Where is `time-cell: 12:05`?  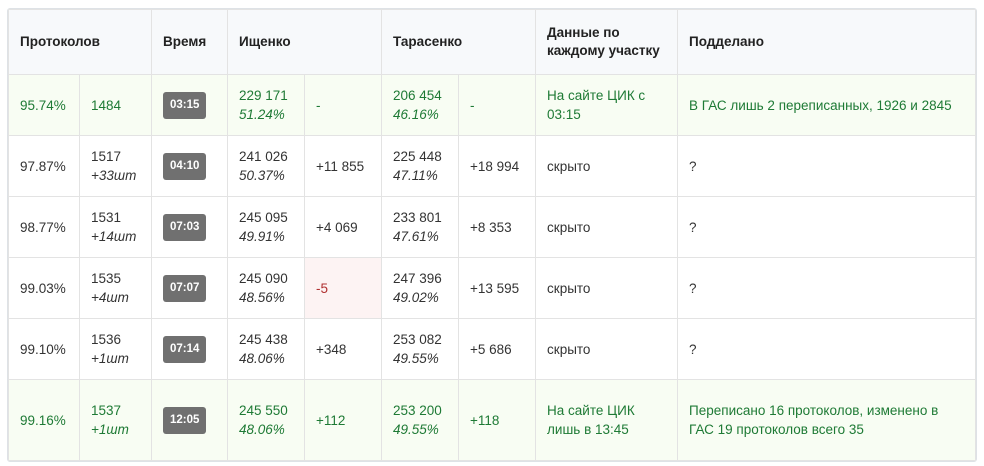
time-cell: 12:05 is located at coordinates (190, 420).